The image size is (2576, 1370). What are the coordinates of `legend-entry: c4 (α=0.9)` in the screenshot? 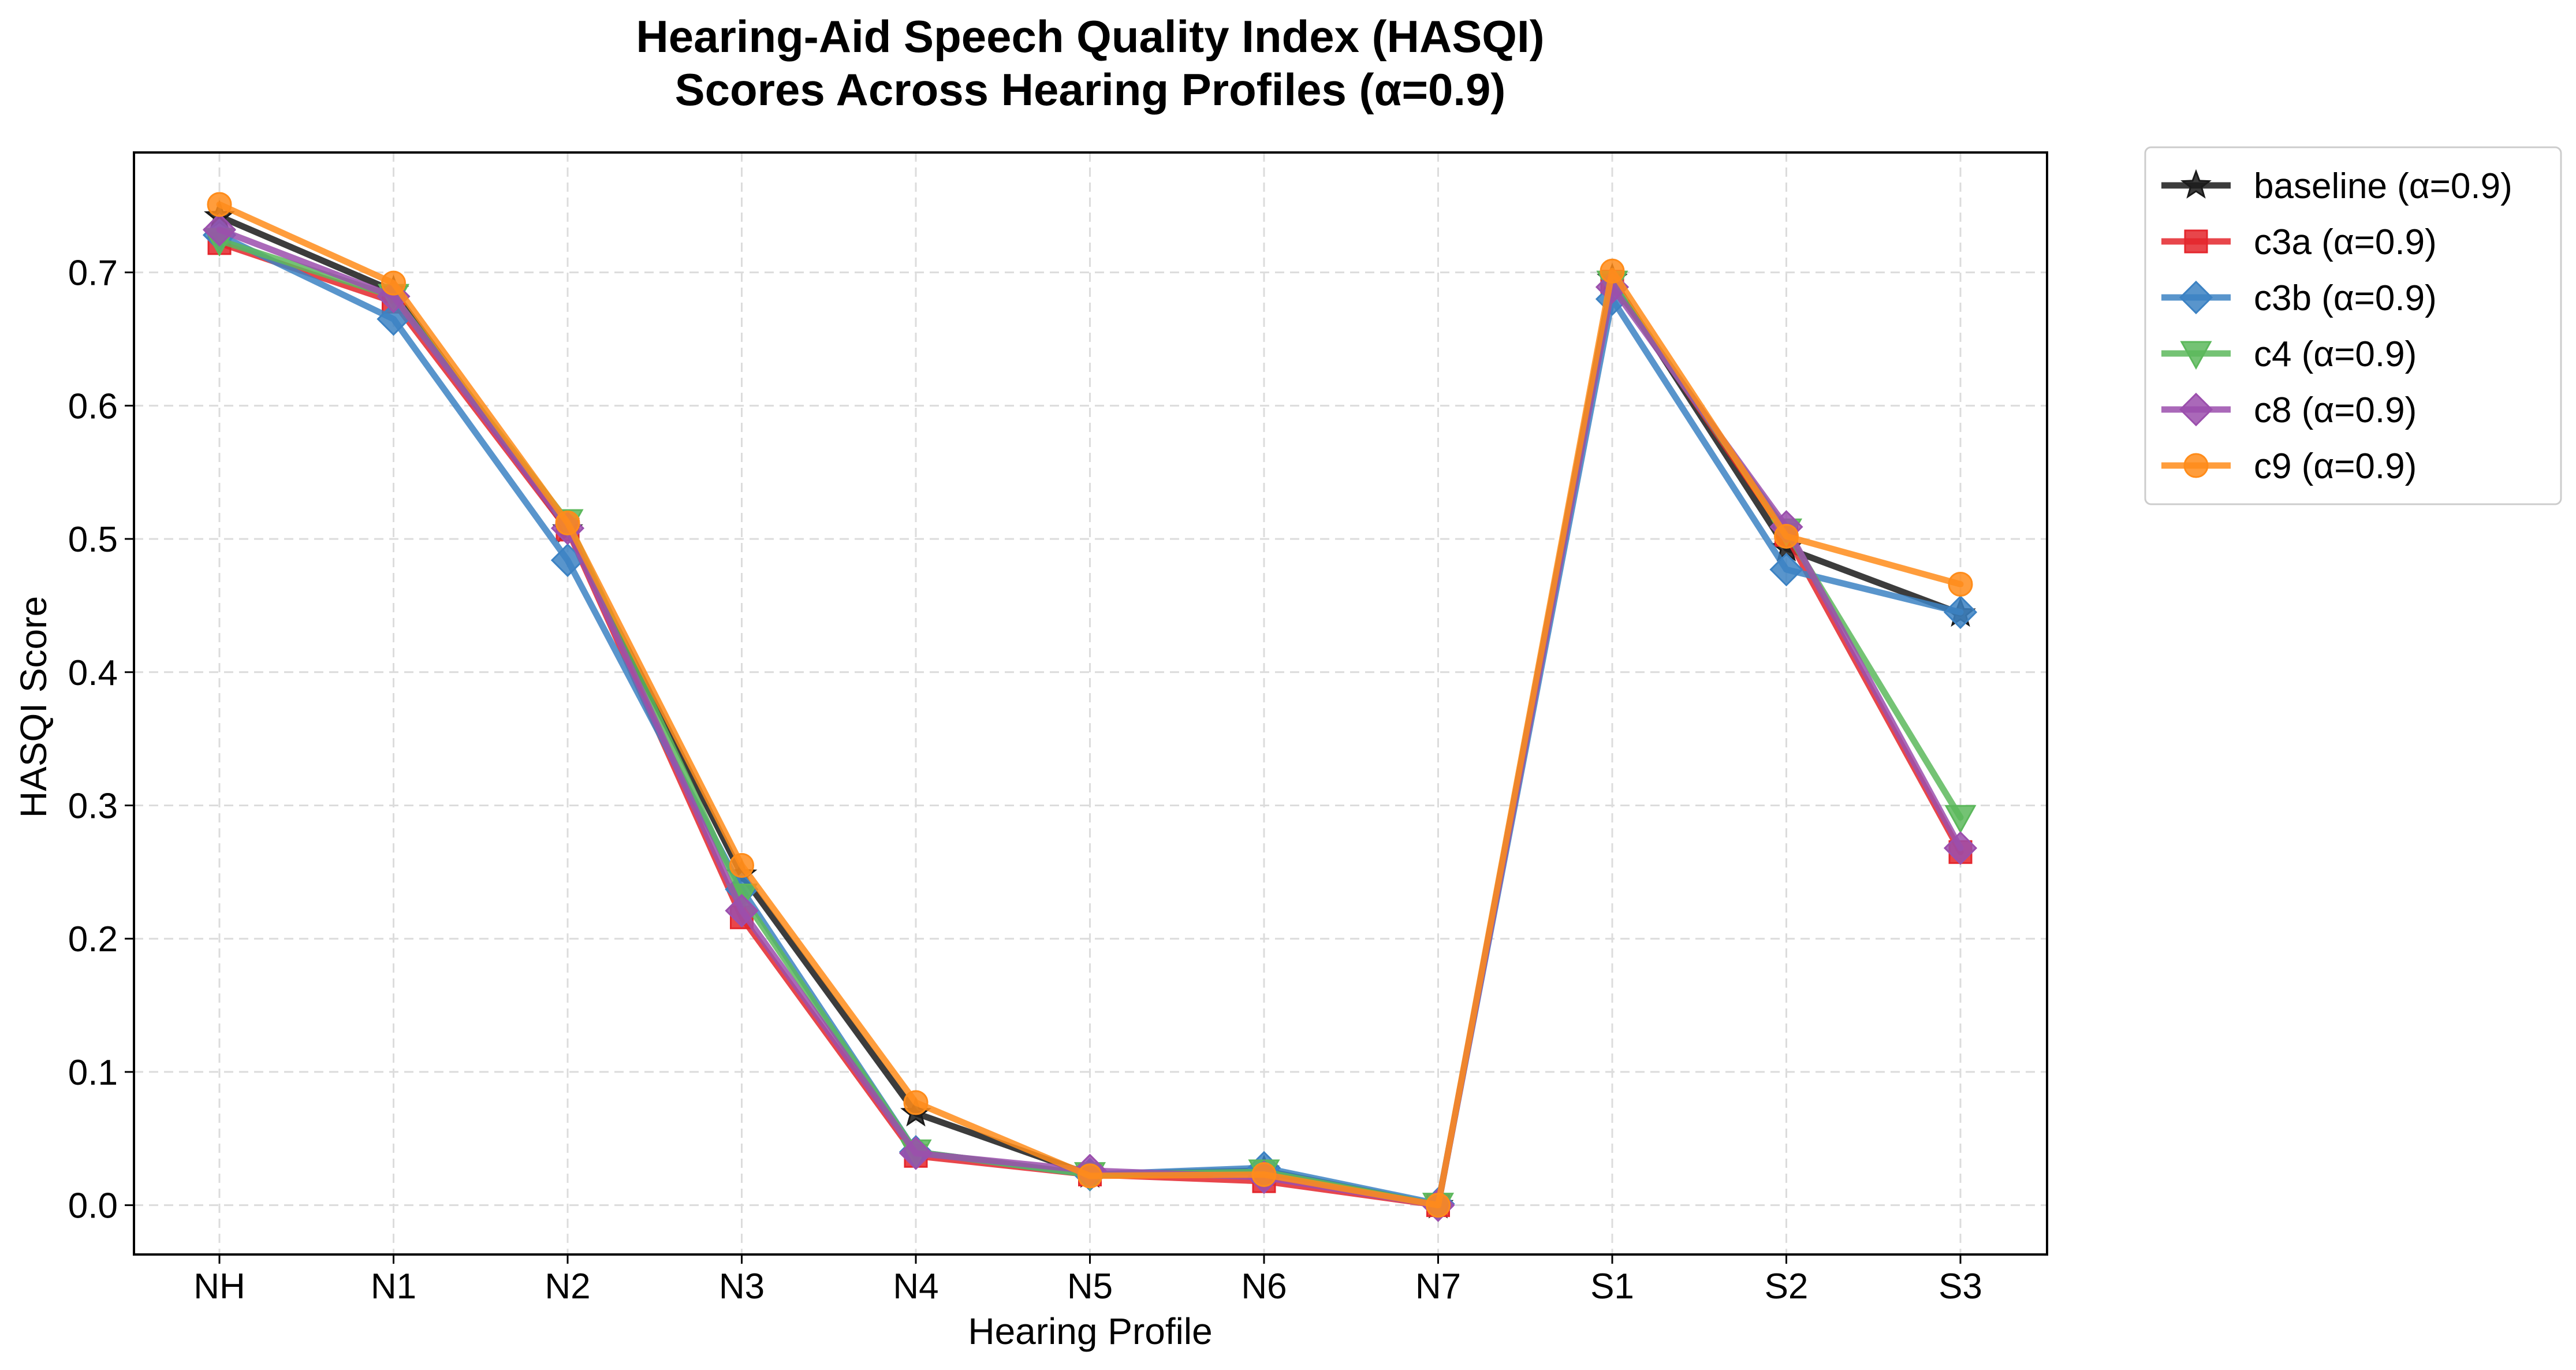 It's located at (2289, 354).